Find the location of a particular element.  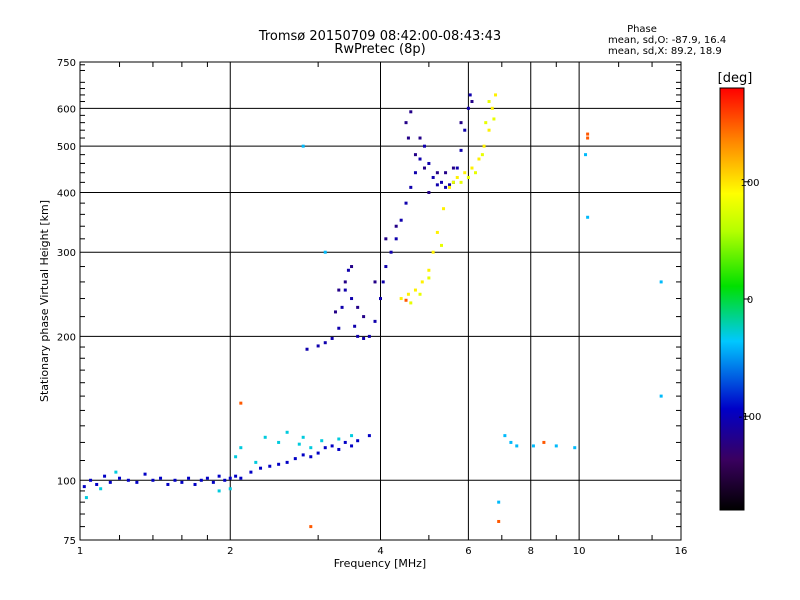

x-tick-label: 4 is located at coordinates (380, 551).